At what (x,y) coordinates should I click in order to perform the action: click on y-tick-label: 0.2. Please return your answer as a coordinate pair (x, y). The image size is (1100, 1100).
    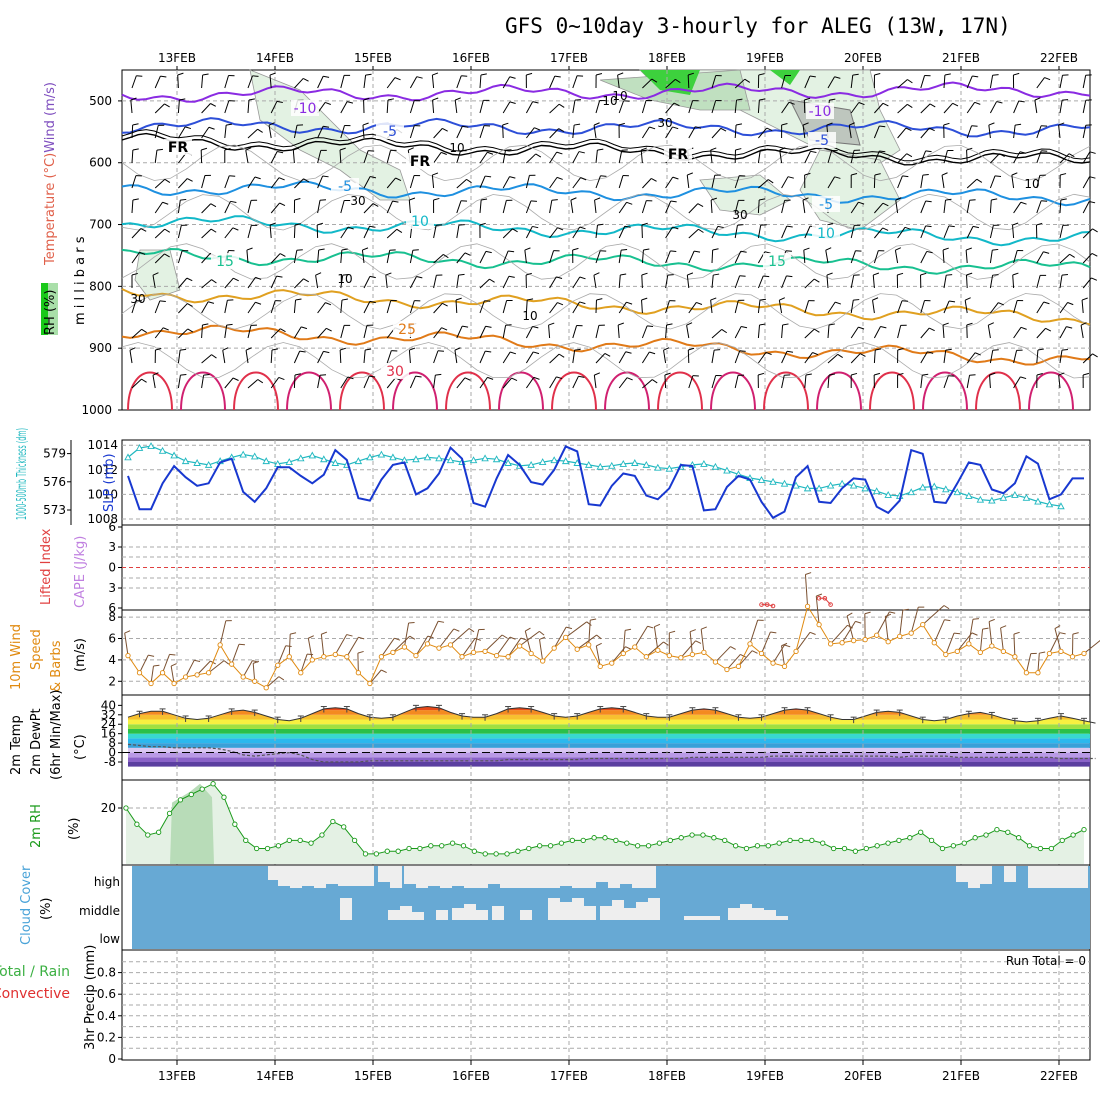
    Looking at the image, I should click on (106, 1037).